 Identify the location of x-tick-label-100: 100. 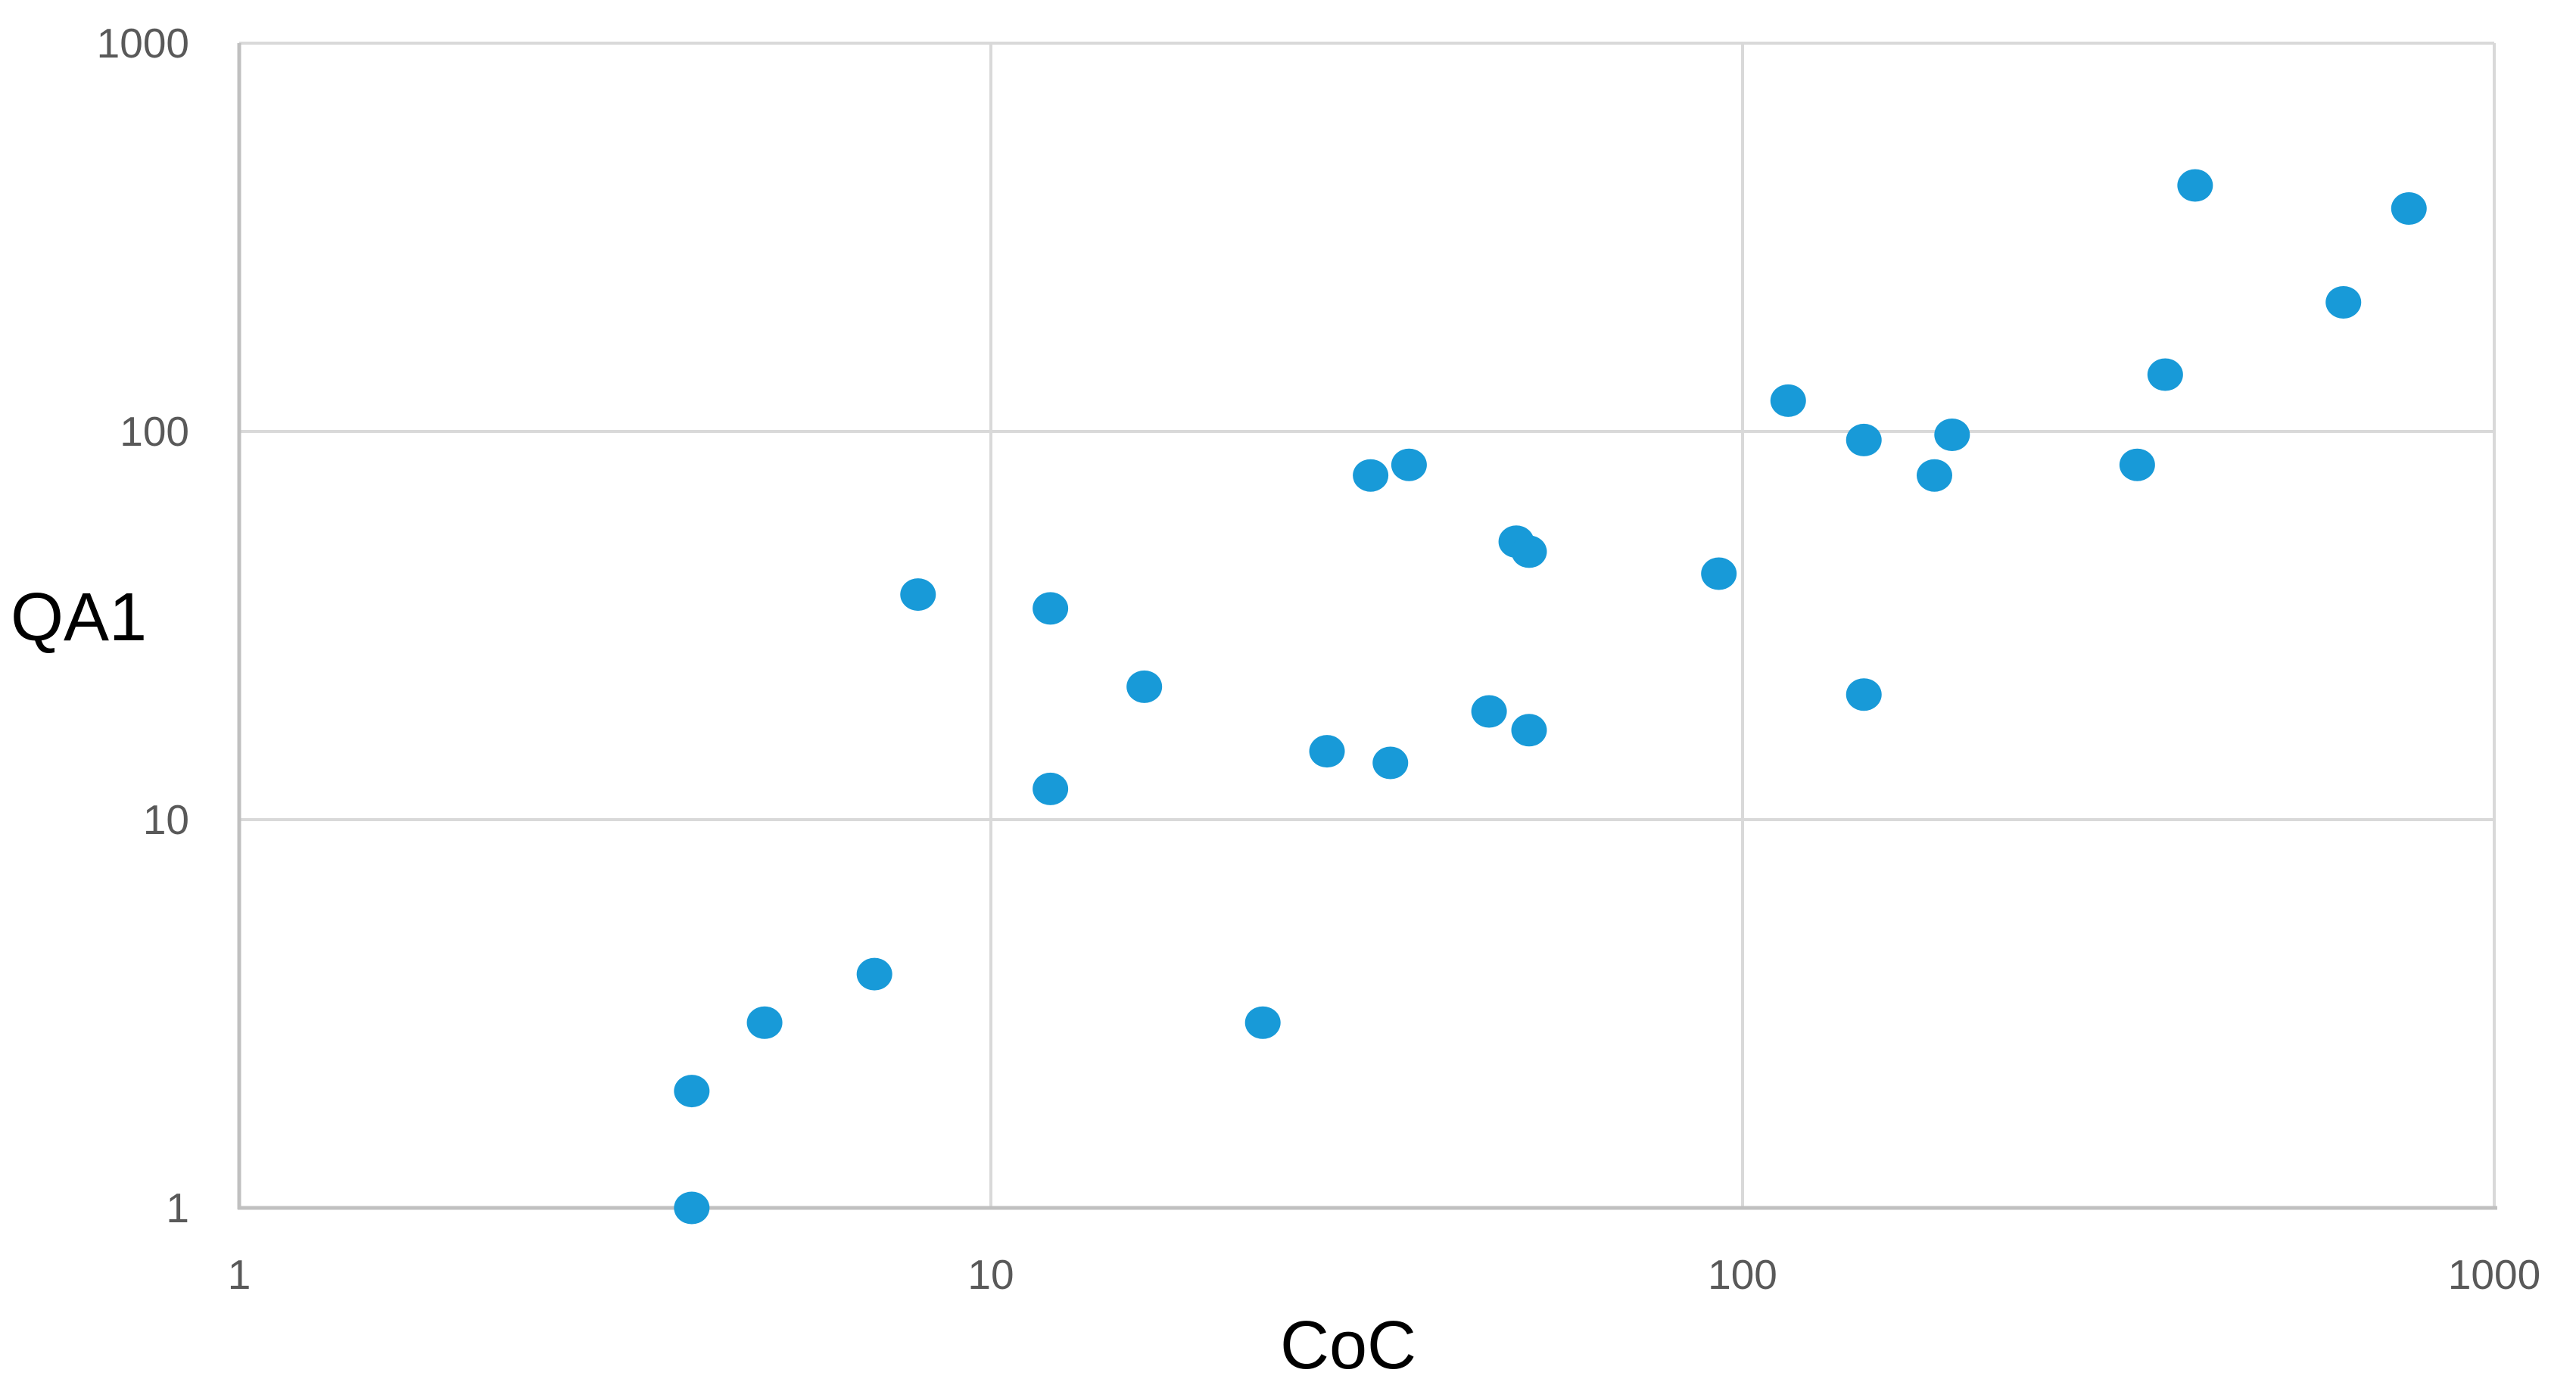
(1742, 1274).